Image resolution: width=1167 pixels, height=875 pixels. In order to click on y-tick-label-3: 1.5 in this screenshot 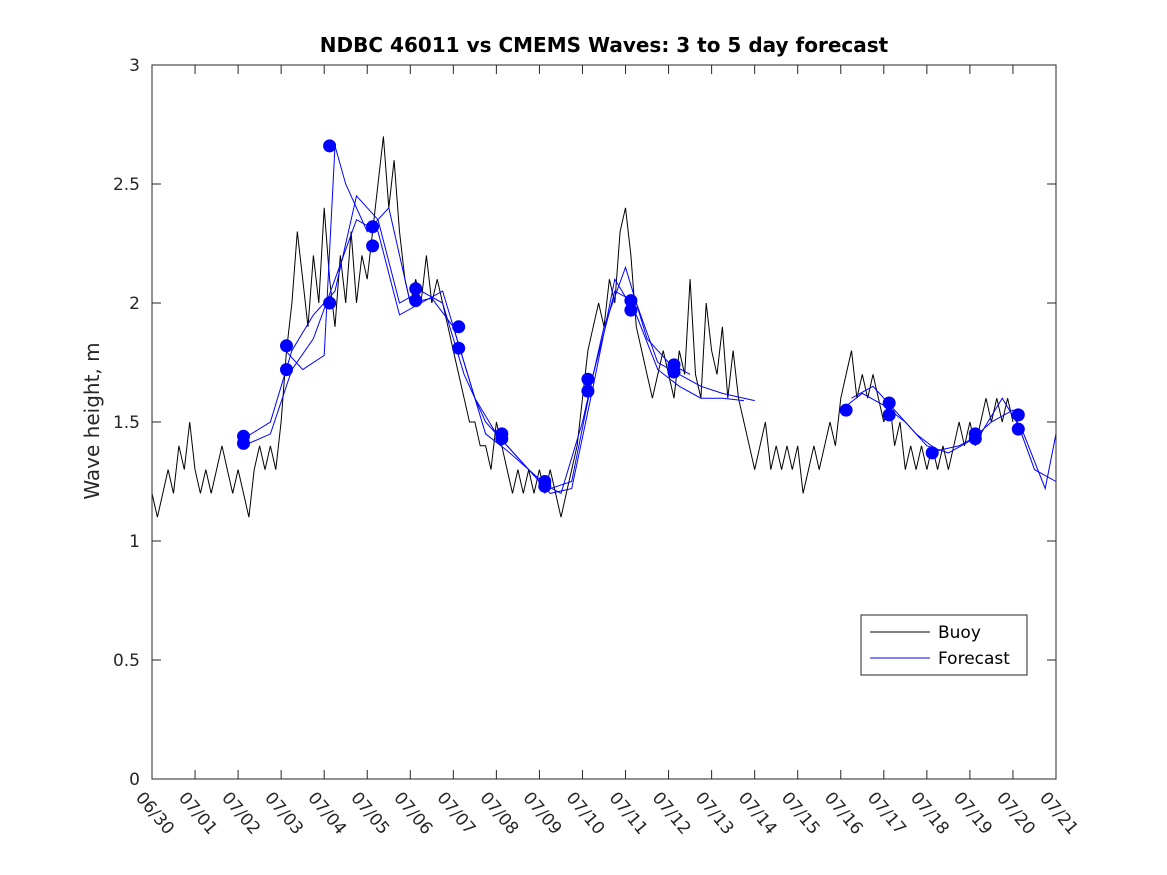, I will do `click(126, 423)`.